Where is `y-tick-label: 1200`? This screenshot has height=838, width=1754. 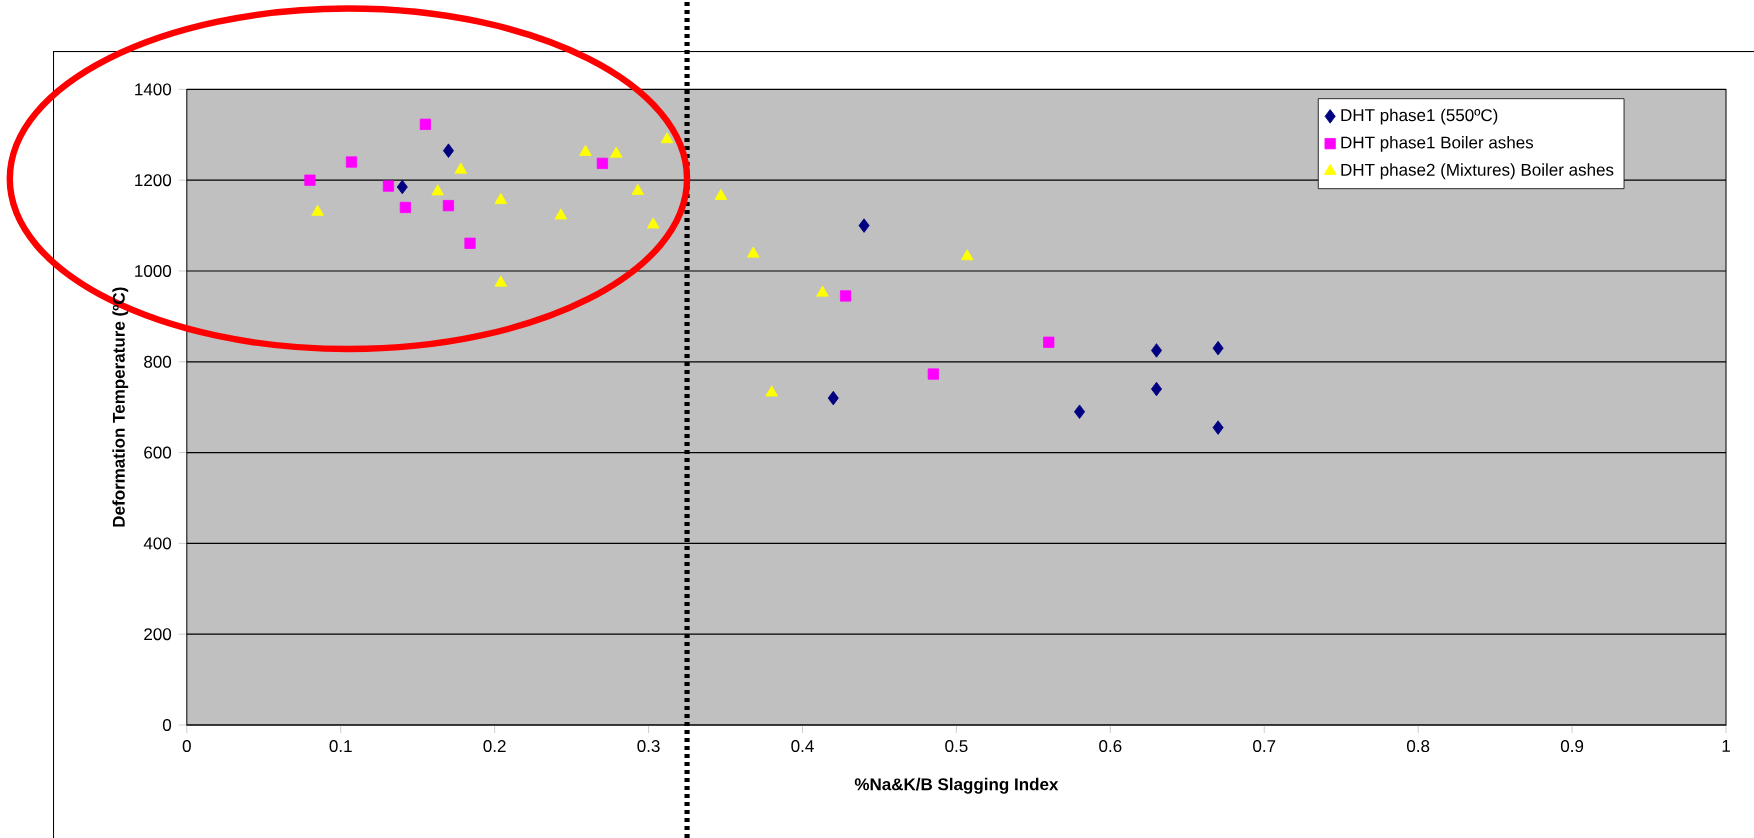
y-tick-label: 1200 is located at coordinates (153, 180).